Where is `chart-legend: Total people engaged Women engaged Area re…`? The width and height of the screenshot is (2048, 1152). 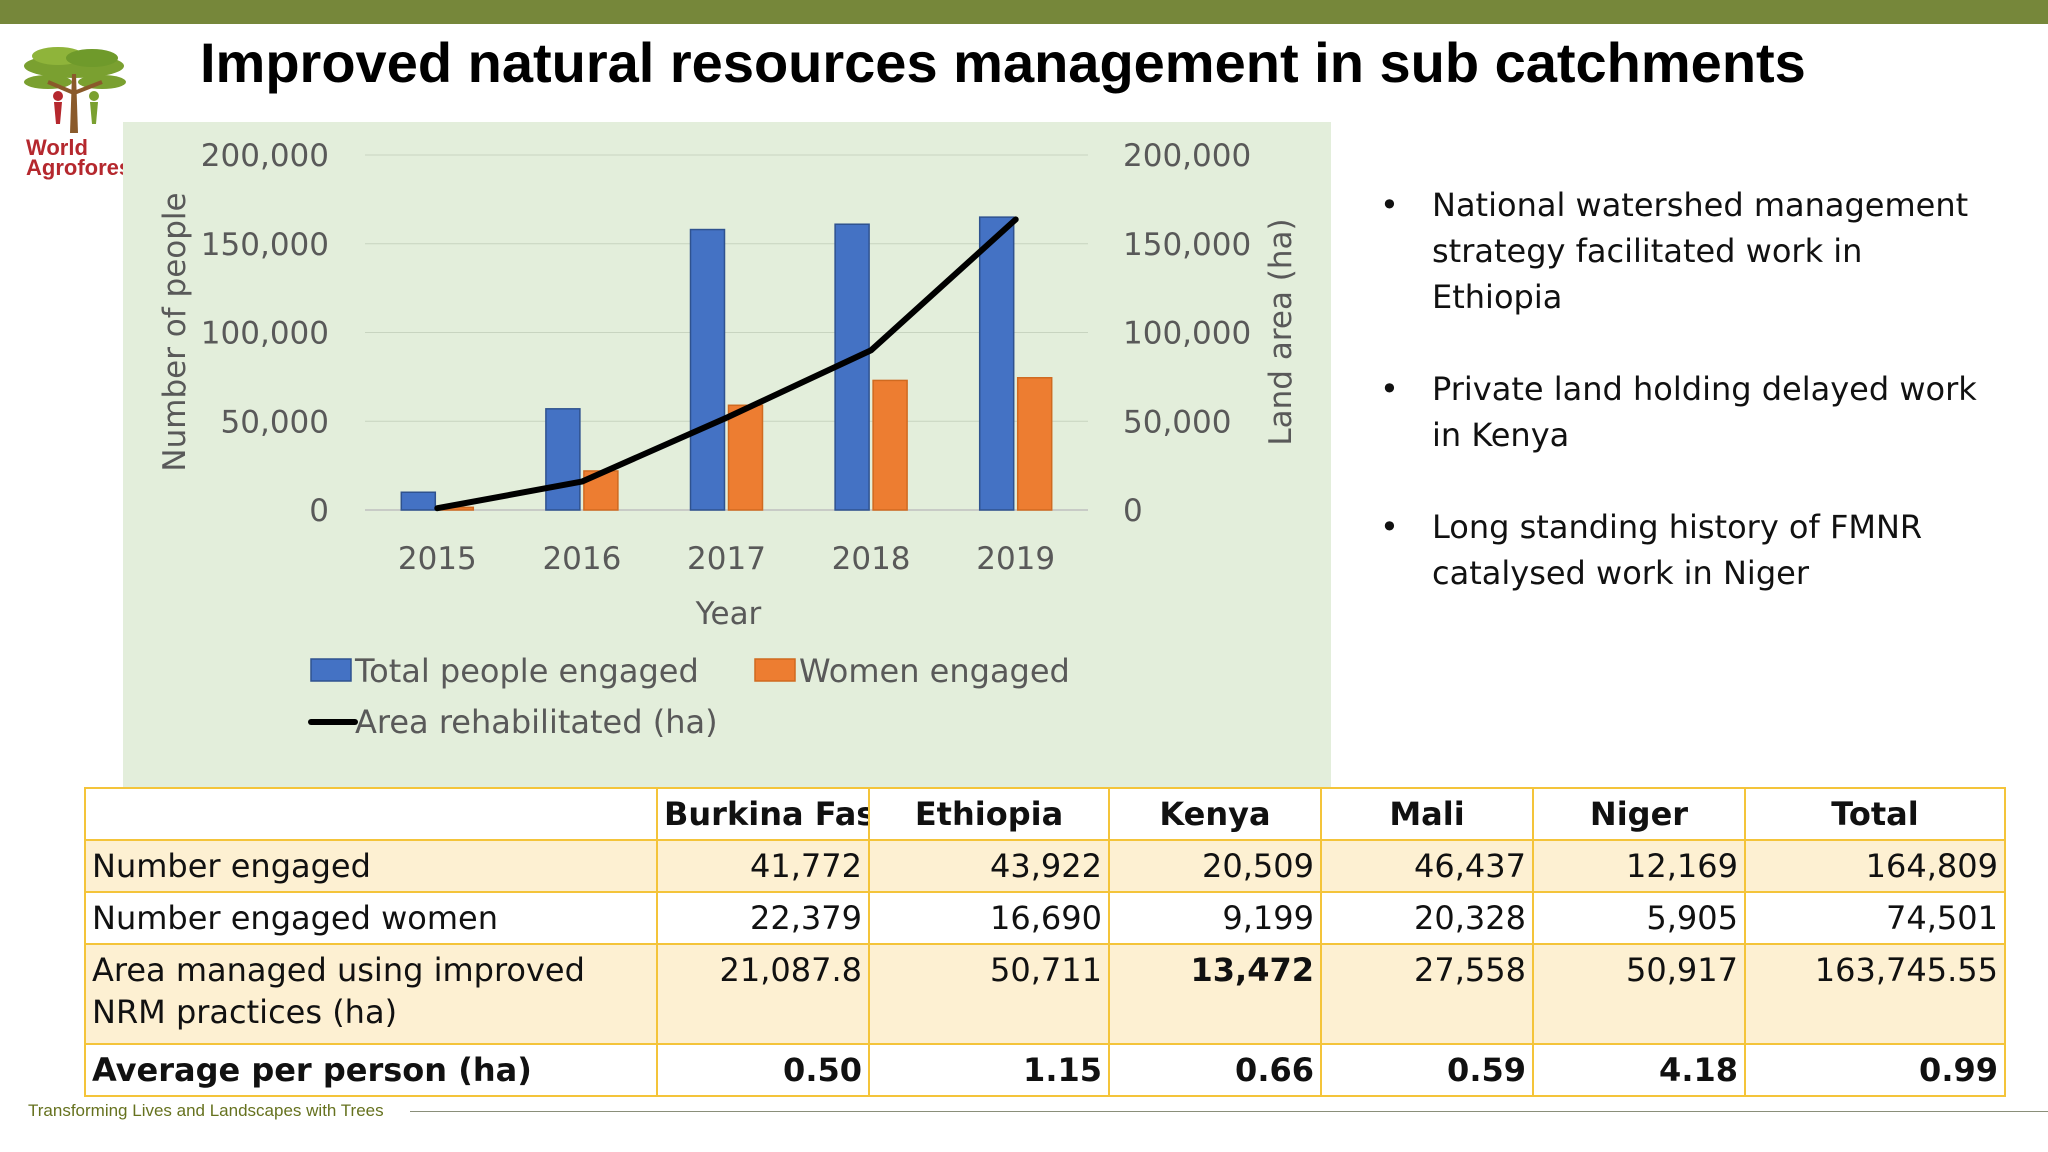 chart-legend: Total people engaged Women engaged Area re… is located at coordinates (689, 696).